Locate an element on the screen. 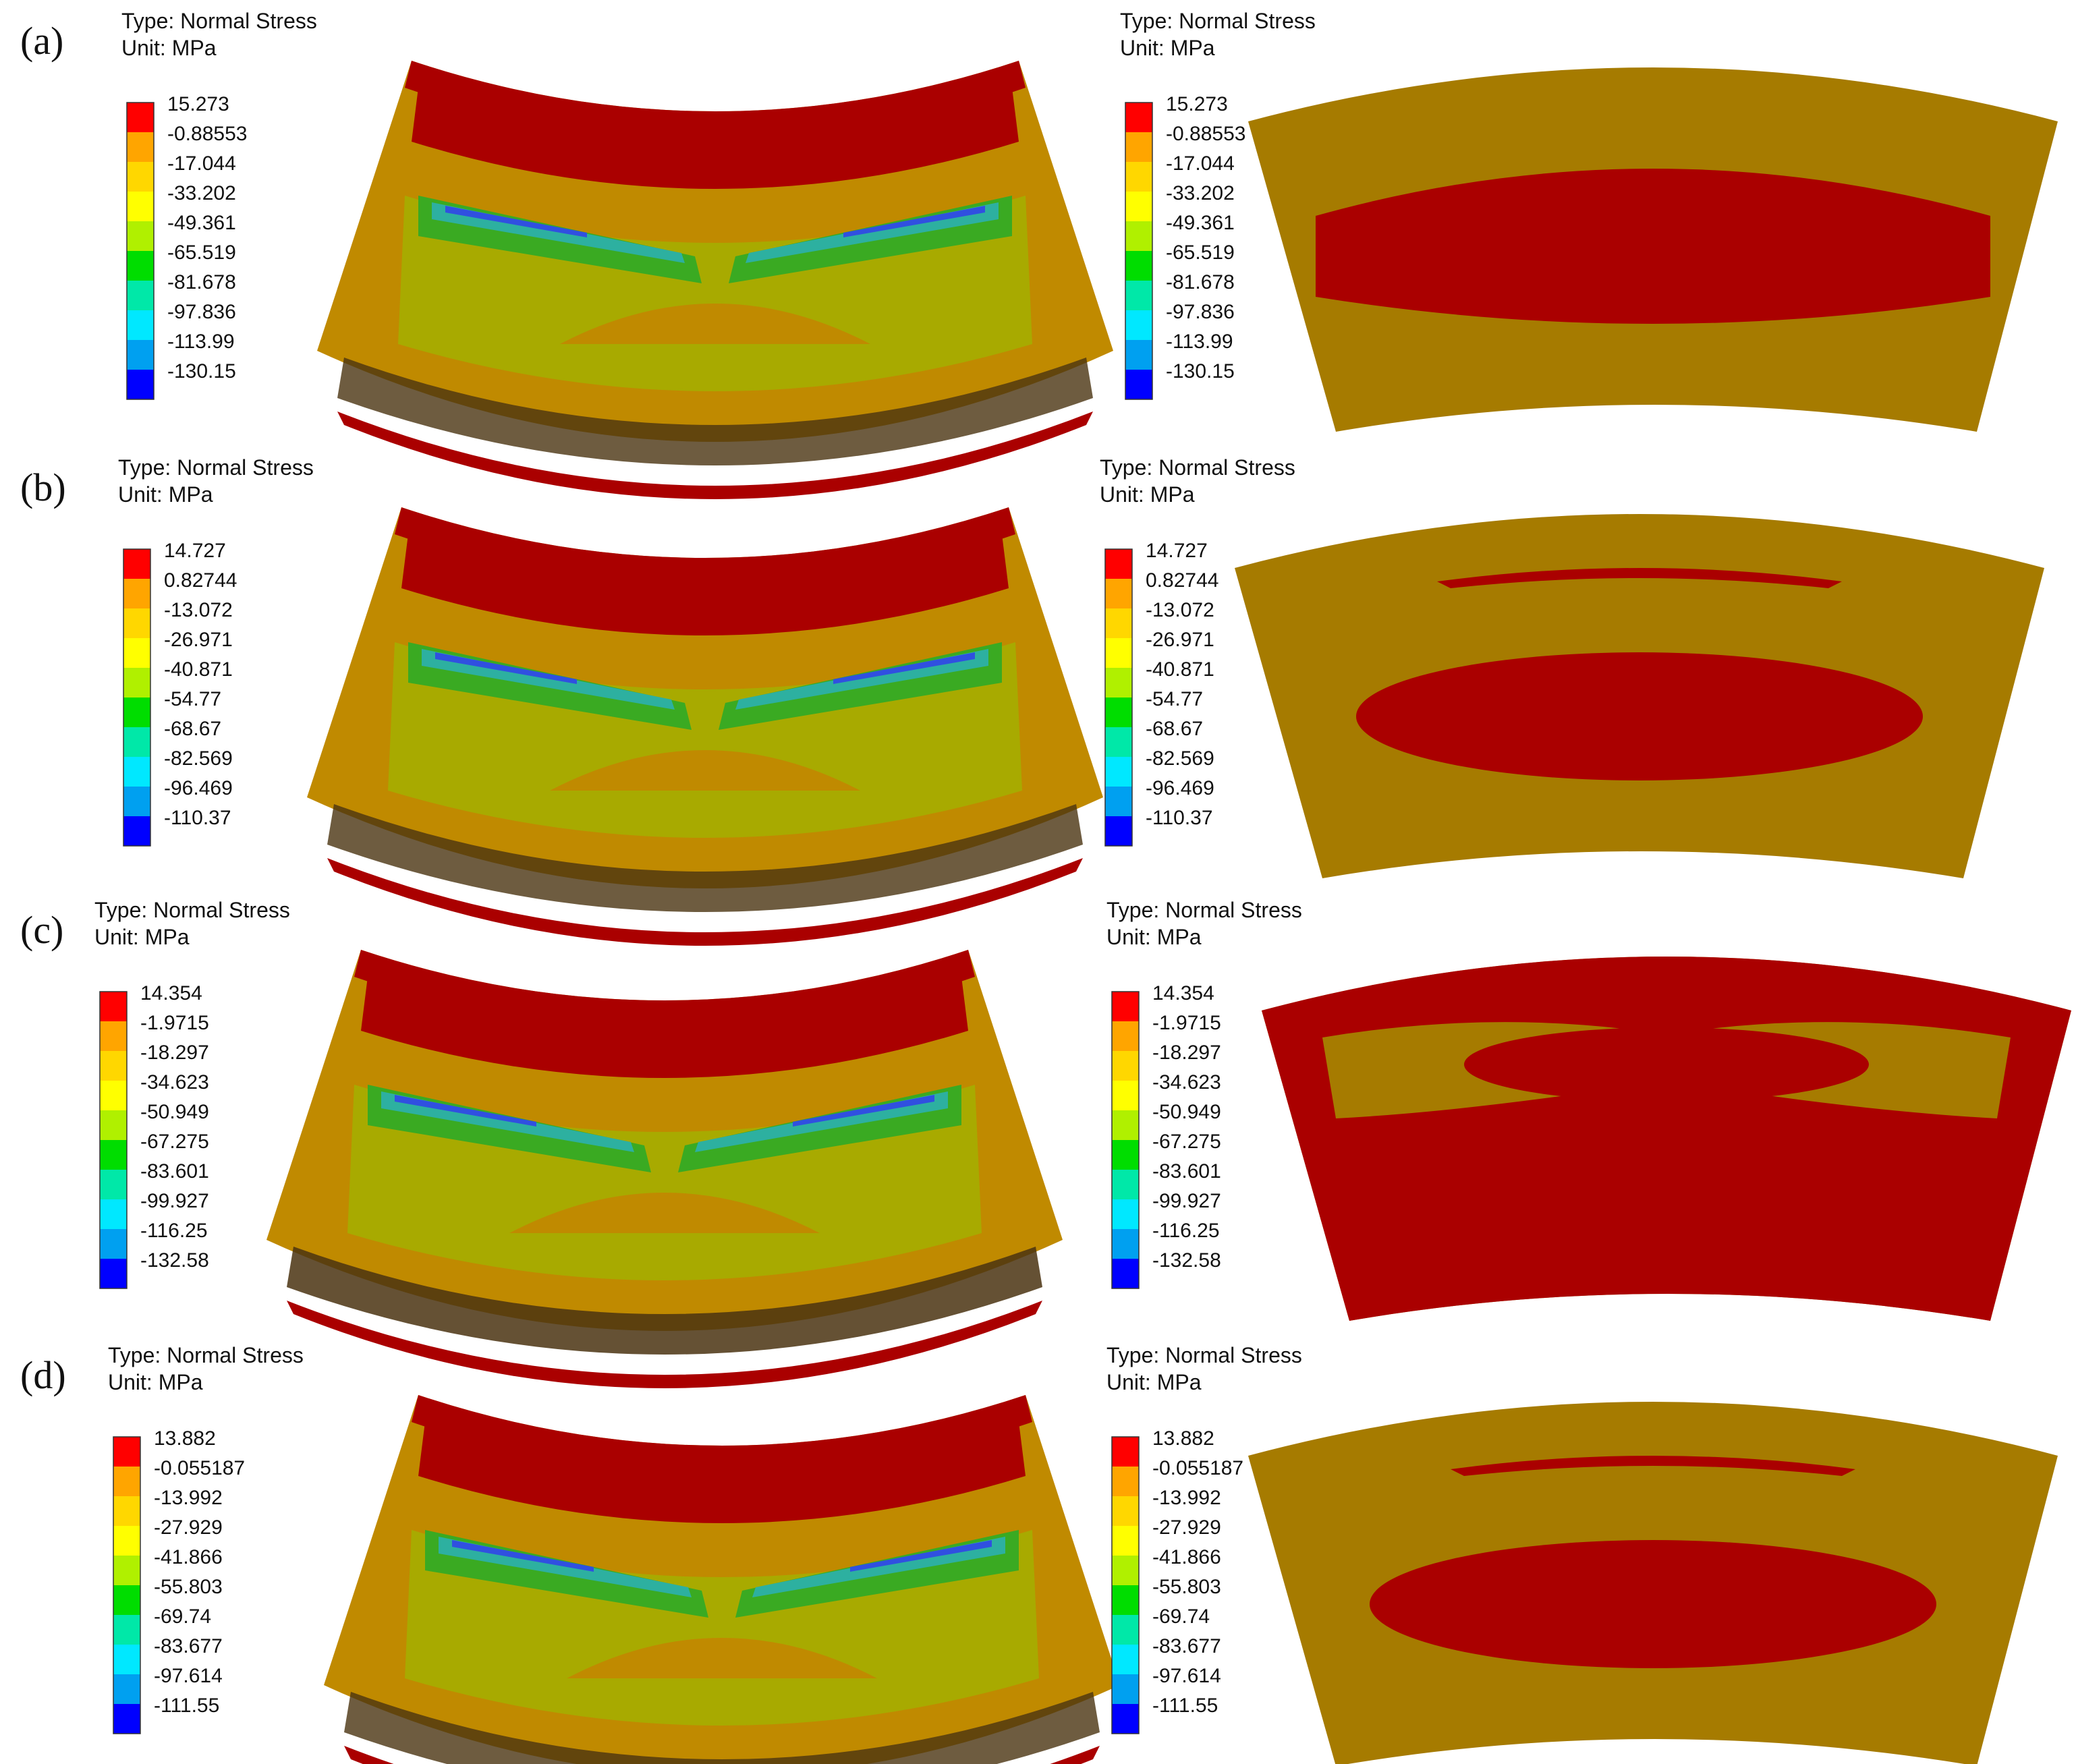 The width and height of the screenshot is (2076, 1764). legend-tick-label: -113.99 is located at coordinates (201, 342).